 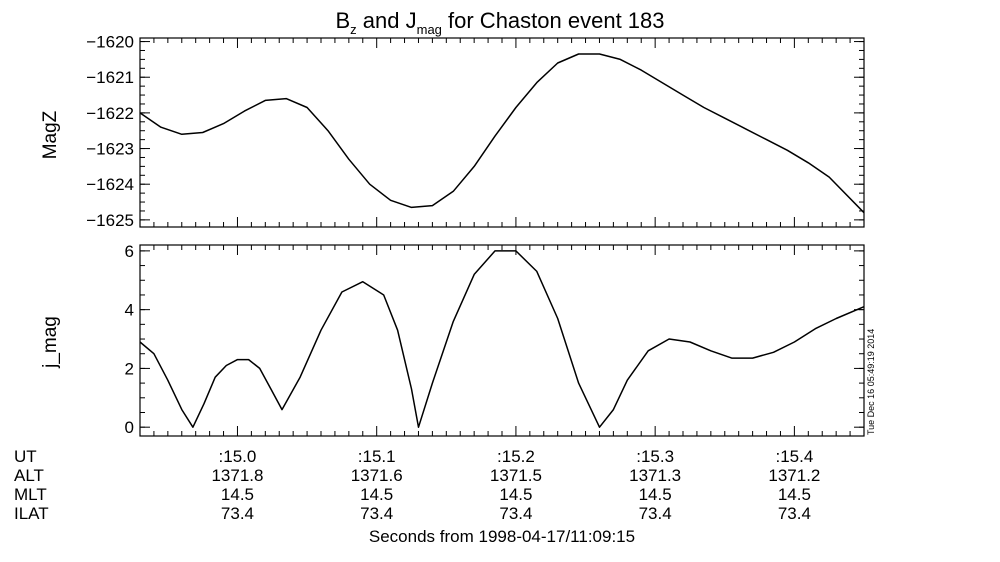 What do you see at coordinates (29, 475) in the screenshot?
I see `footer-row-label-alt: ALT` at bounding box center [29, 475].